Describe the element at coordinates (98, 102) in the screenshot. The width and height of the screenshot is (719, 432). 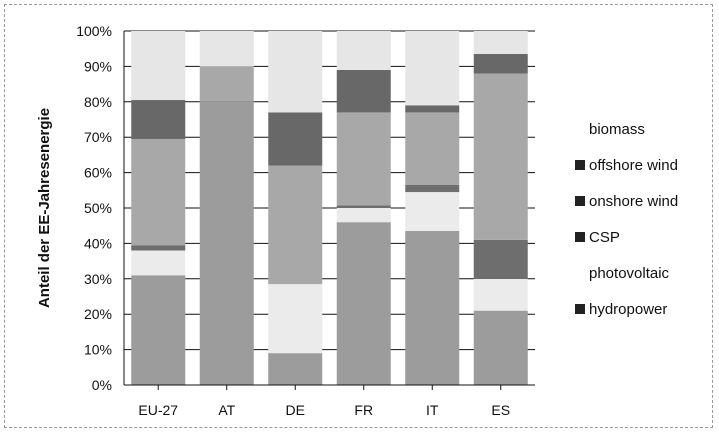
I see `y-tick-label: 80%` at that location.